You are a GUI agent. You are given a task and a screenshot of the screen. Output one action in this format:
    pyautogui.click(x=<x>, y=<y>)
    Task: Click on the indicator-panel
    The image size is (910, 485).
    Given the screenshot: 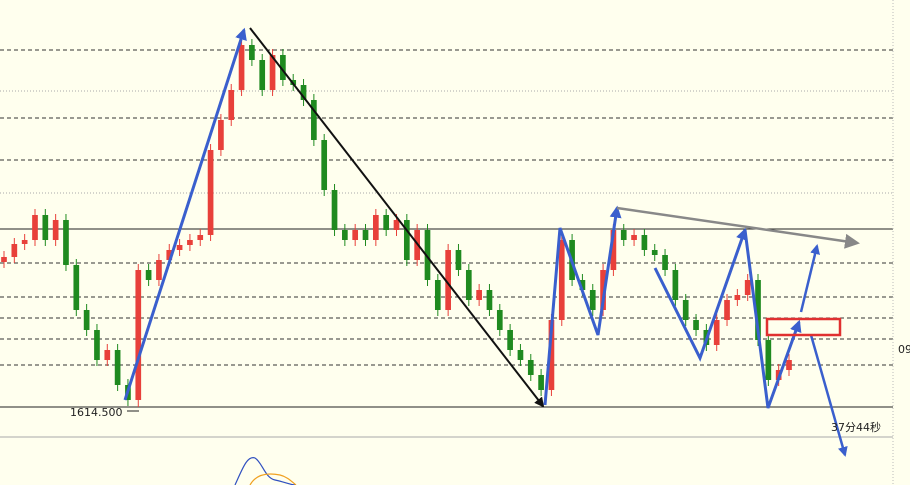 What is the action you would take?
    pyautogui.click(x=265, y=471)
    